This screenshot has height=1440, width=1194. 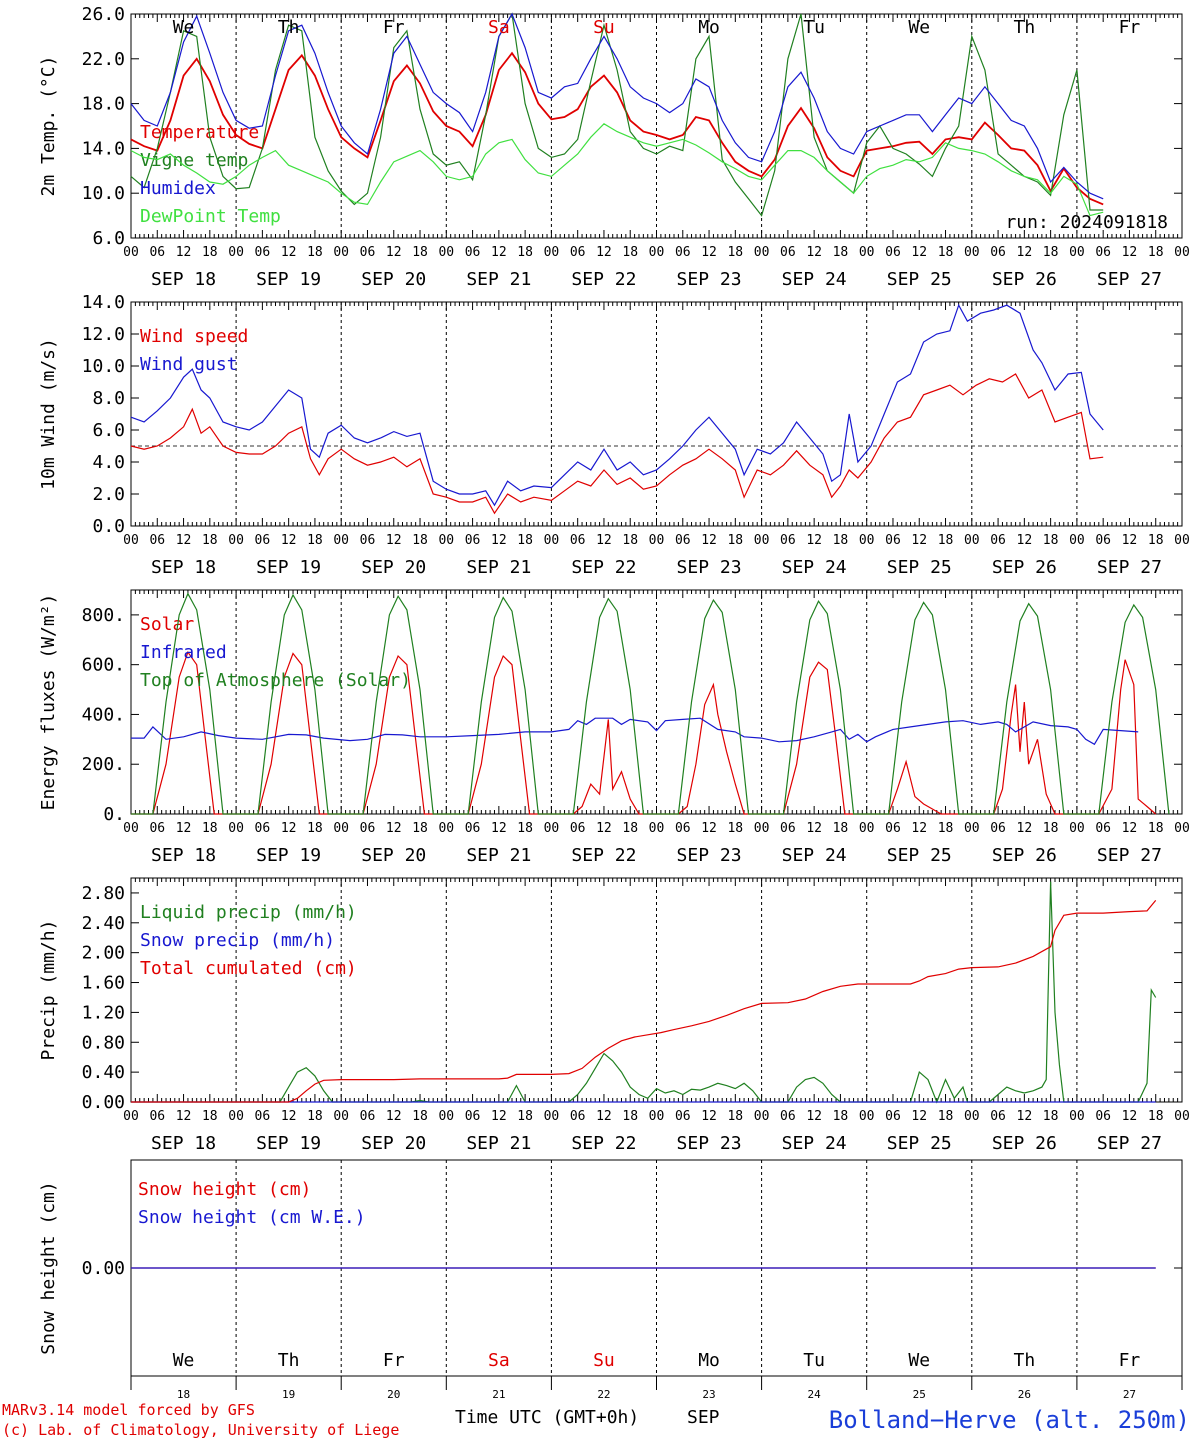 What do you see at coordinates (103, 302) in the screenshot?
I see `y-tick-label: 14.0` at bounding box center [103, 302].